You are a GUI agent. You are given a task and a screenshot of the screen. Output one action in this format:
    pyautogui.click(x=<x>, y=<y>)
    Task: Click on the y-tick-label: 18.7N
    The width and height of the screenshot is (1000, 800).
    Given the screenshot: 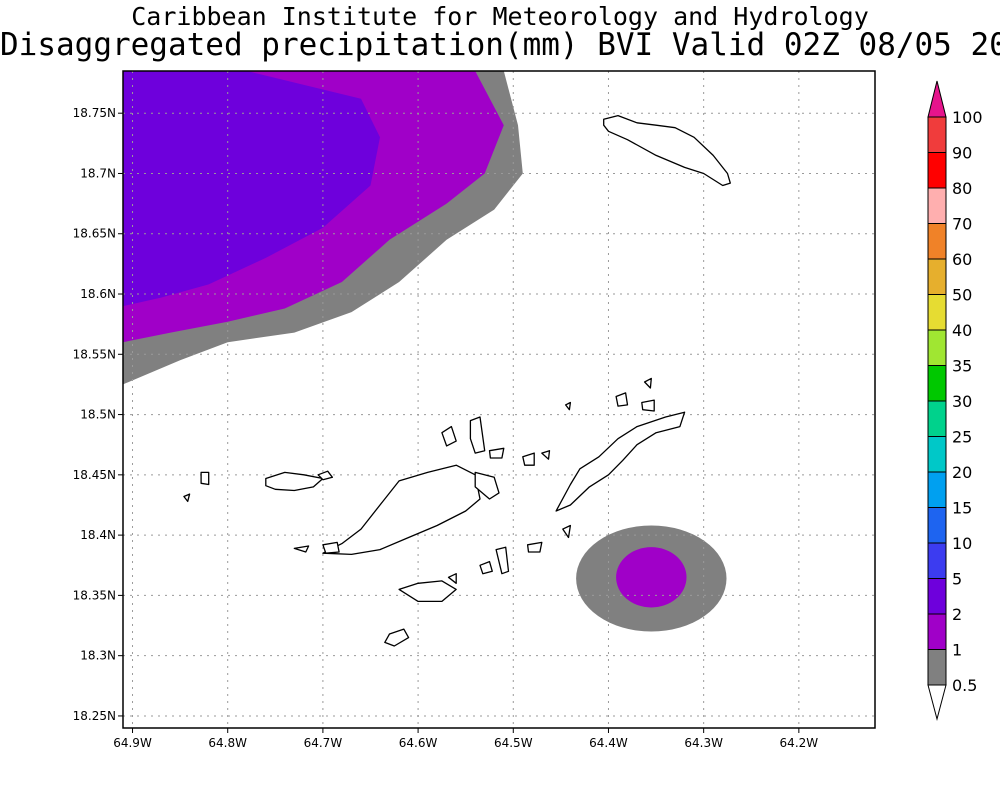 What is the action you would take?
    pyautogui.click(x=98, y=173)
    